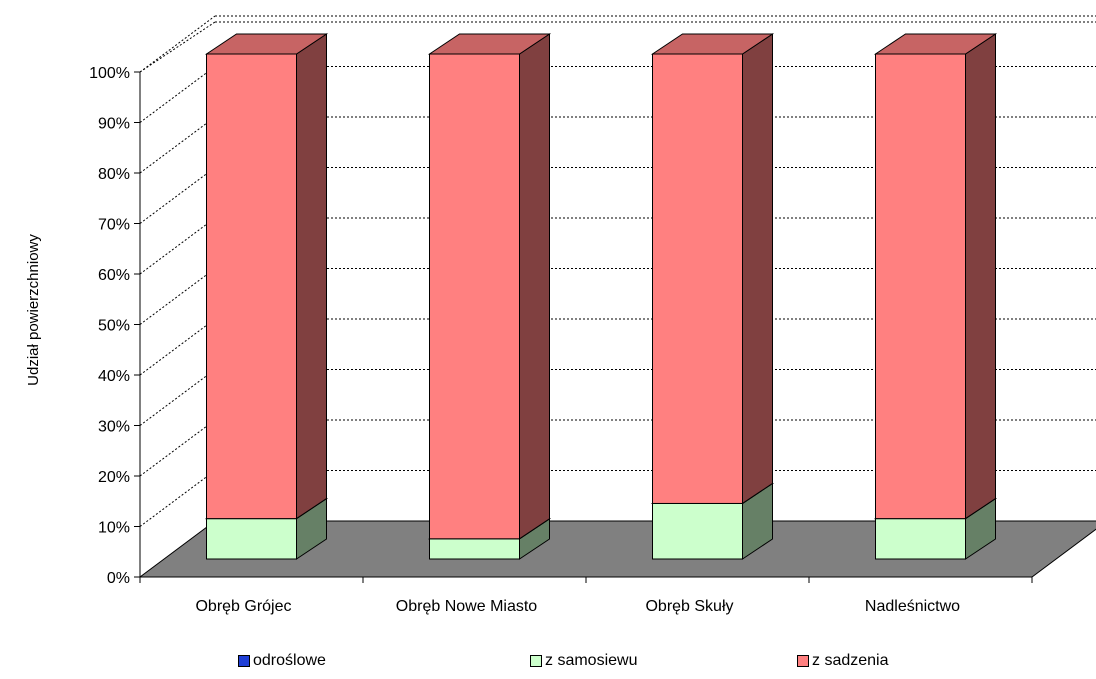 This screenshot has height=679, width=1096. I want to click on y-axis-title: Udział powierzchniowy, so click(33, 310).